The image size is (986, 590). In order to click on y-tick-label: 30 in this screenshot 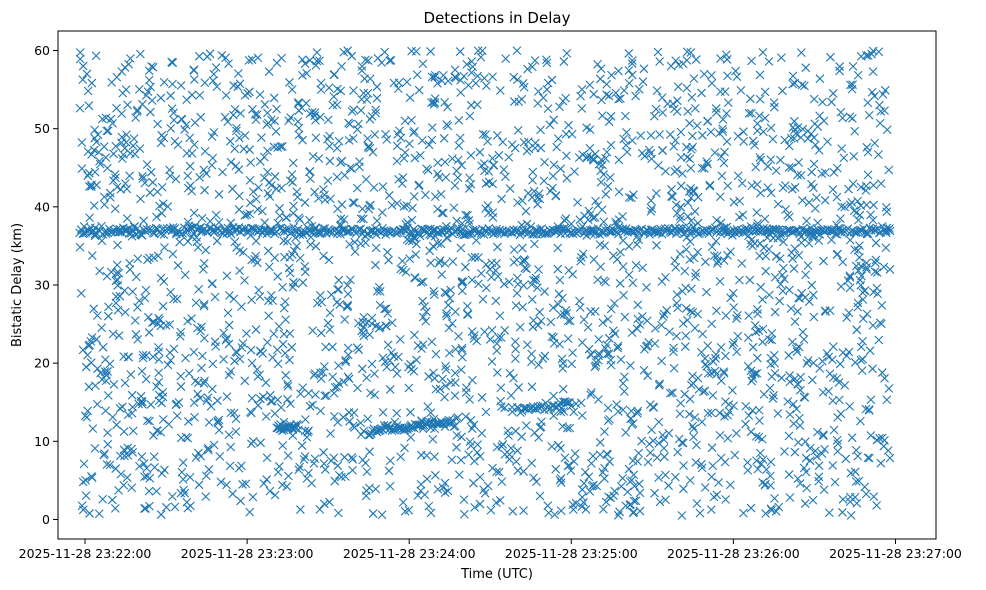, I will do `click(42, 285)`.